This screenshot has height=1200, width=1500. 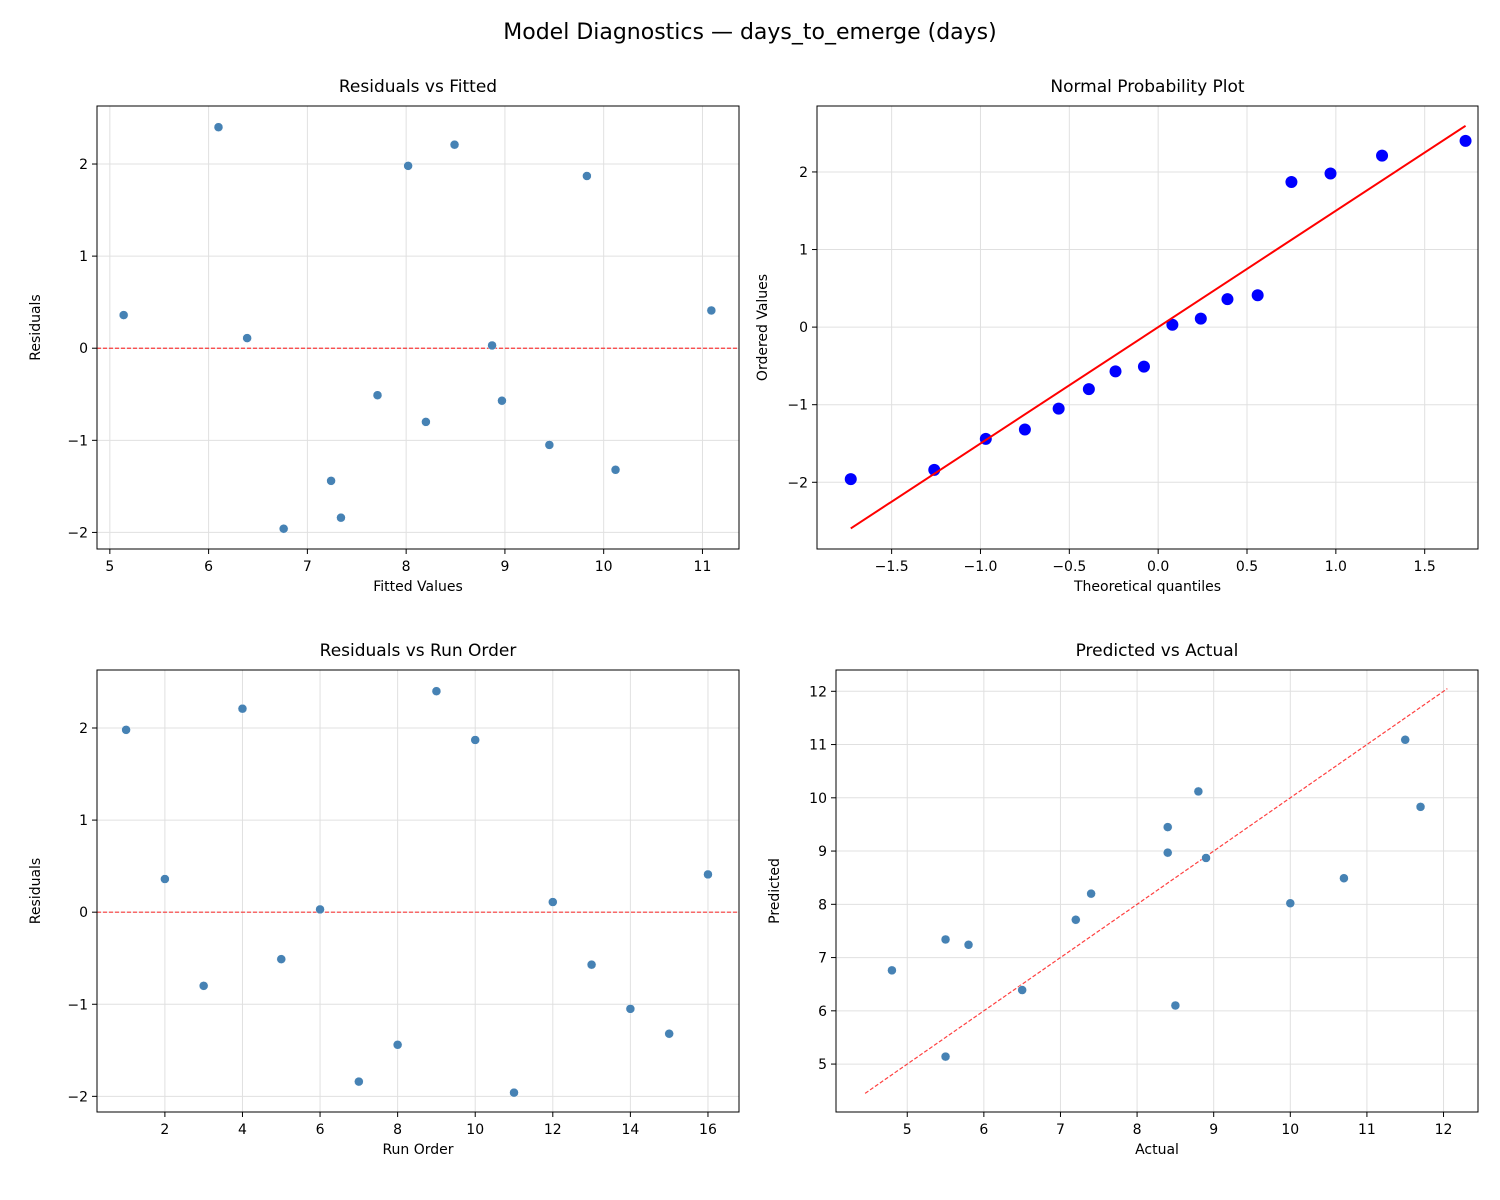 I want to click on x-tick-label: 4, so click(x=242, y=1130).